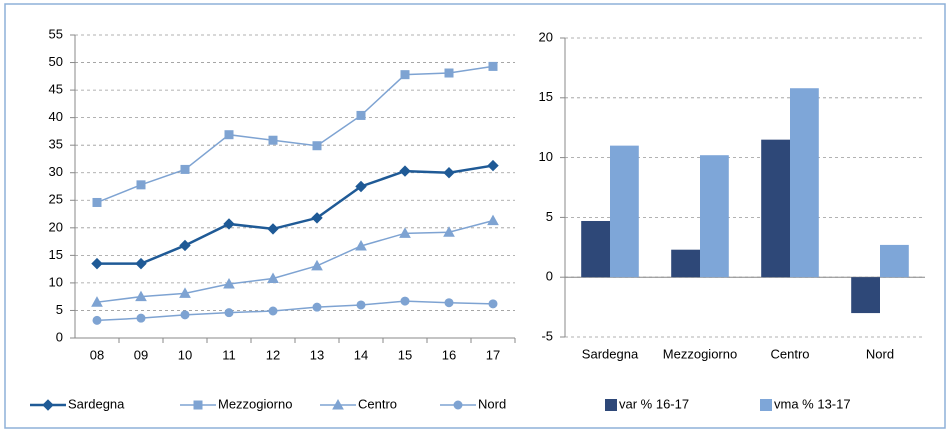  What do you see at coordinates (880, 353) in the screenshot?
I see `x-tick-label: Nord` at bounding box center [880, 353].